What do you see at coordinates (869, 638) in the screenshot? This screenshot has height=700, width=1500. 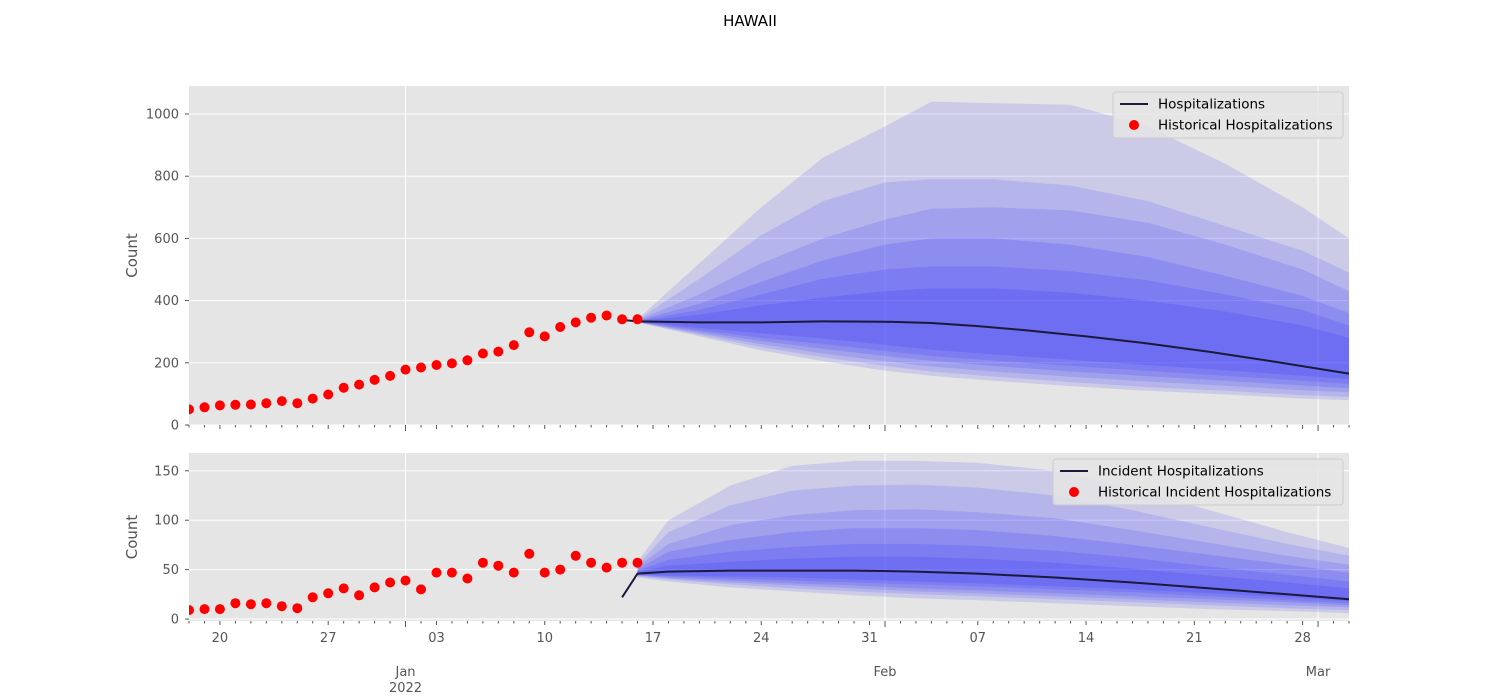 I see `x-tick-label: 31` at bounding box center [869, 638].